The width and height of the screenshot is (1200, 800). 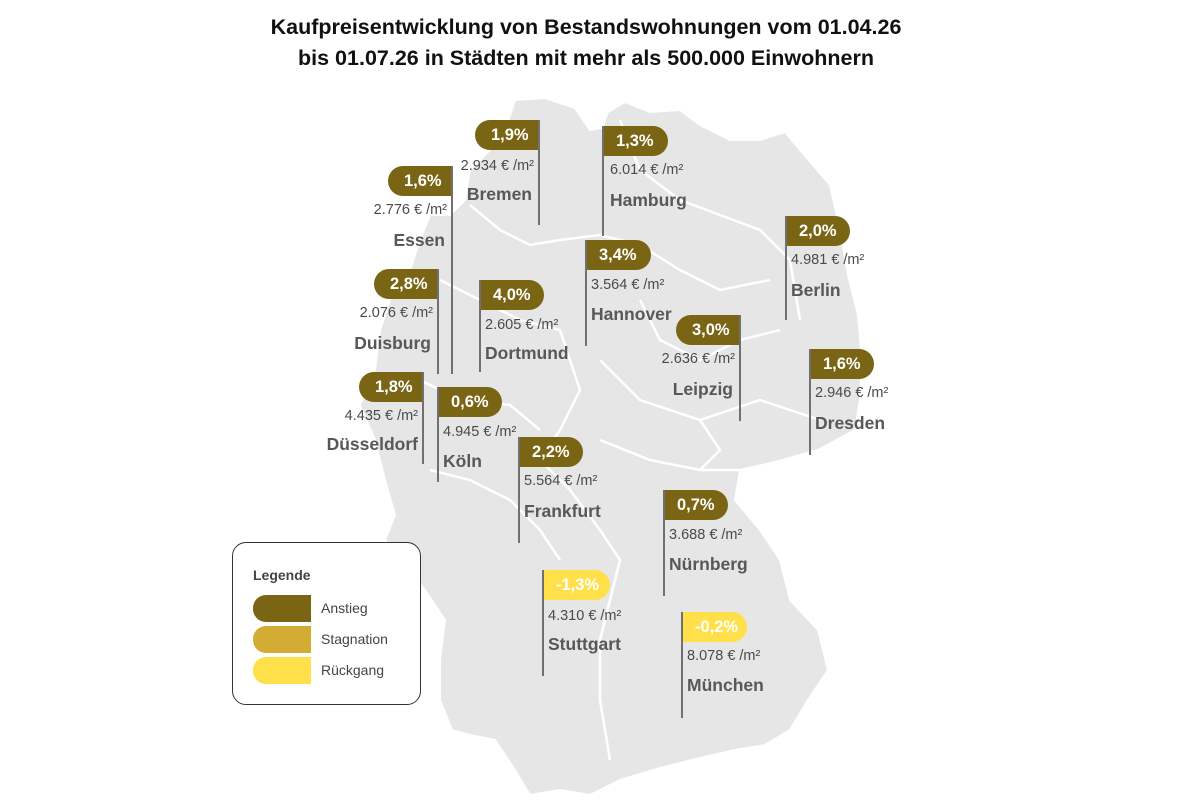 I want to click on legend-title: Legende, so click(x=282, y=575).